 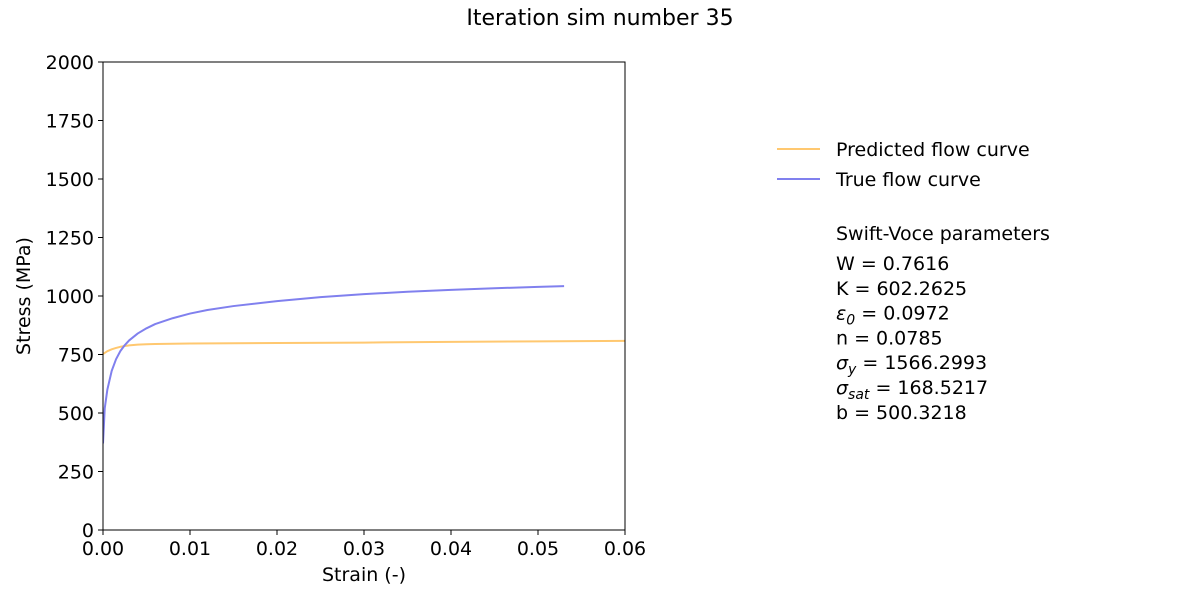 What do you see at coordinates (911, 365) in the screenshot?
I see `parameter-line: σy = 1566.2993` at bounding box center [911, 365].